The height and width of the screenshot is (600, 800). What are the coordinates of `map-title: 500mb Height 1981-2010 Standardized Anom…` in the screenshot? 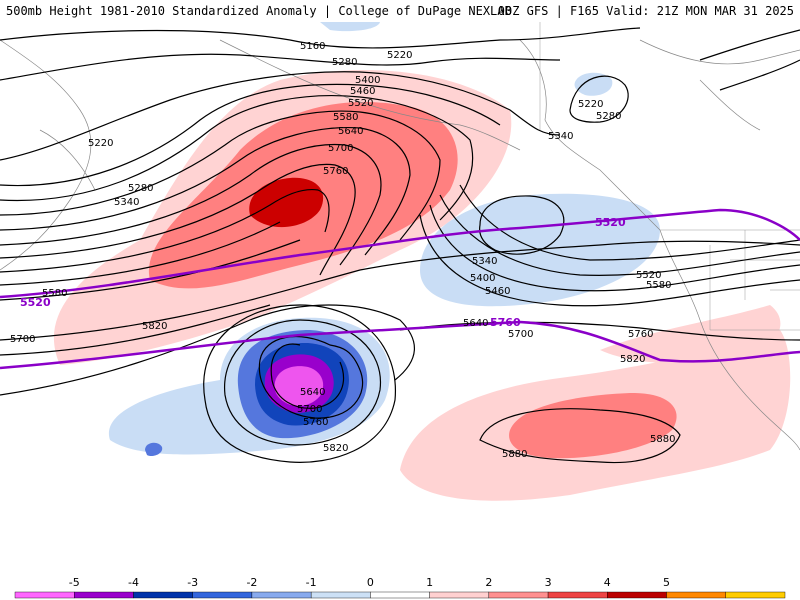 It's located at (259, 11).